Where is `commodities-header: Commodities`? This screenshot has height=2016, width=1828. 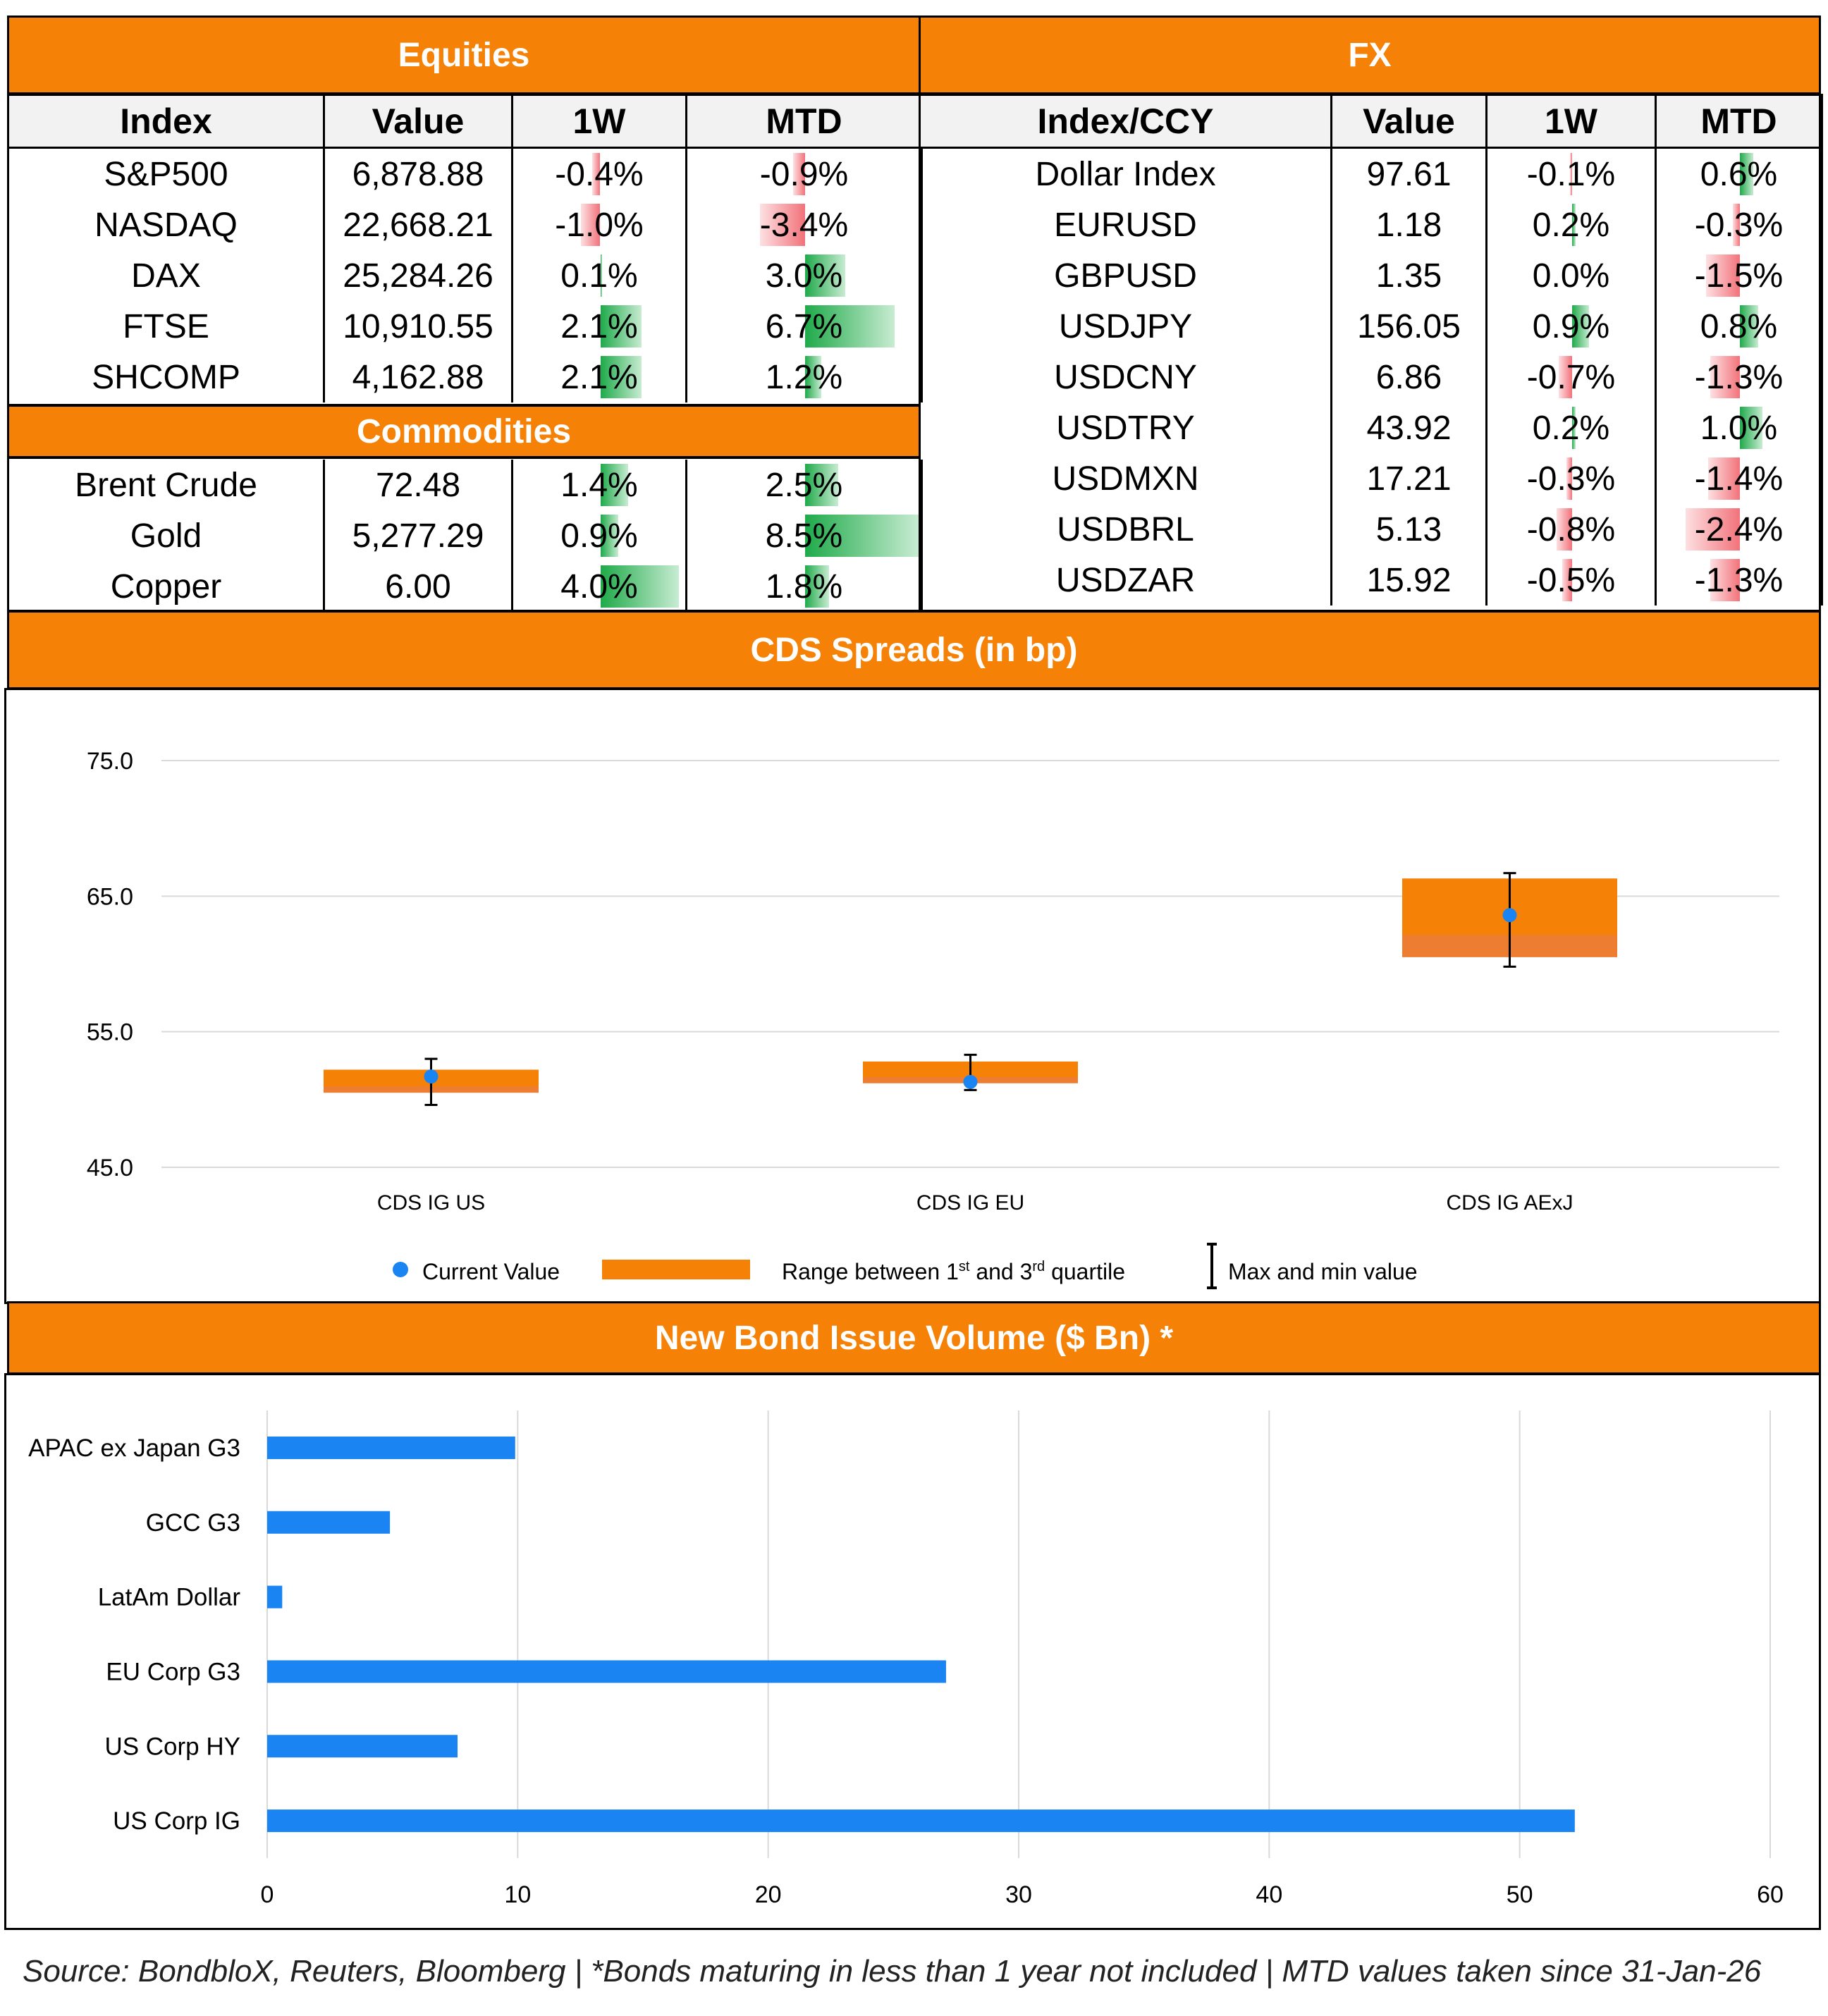 commodities-header: Commodities is located at coordinates (464, 431).